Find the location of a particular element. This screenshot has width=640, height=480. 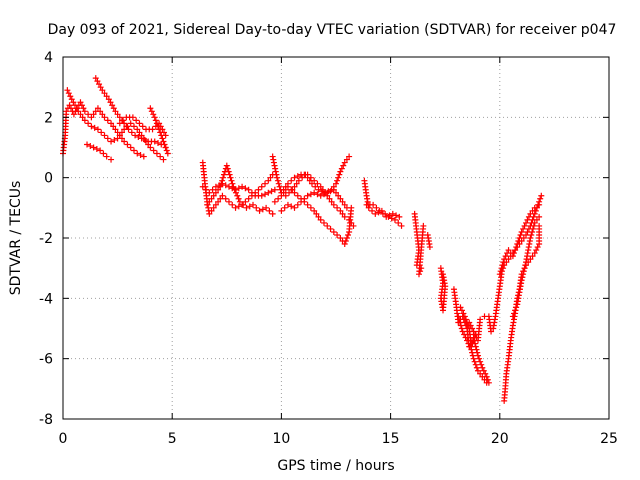

y-tick-label: -8 is located at coordinates (46, 420).